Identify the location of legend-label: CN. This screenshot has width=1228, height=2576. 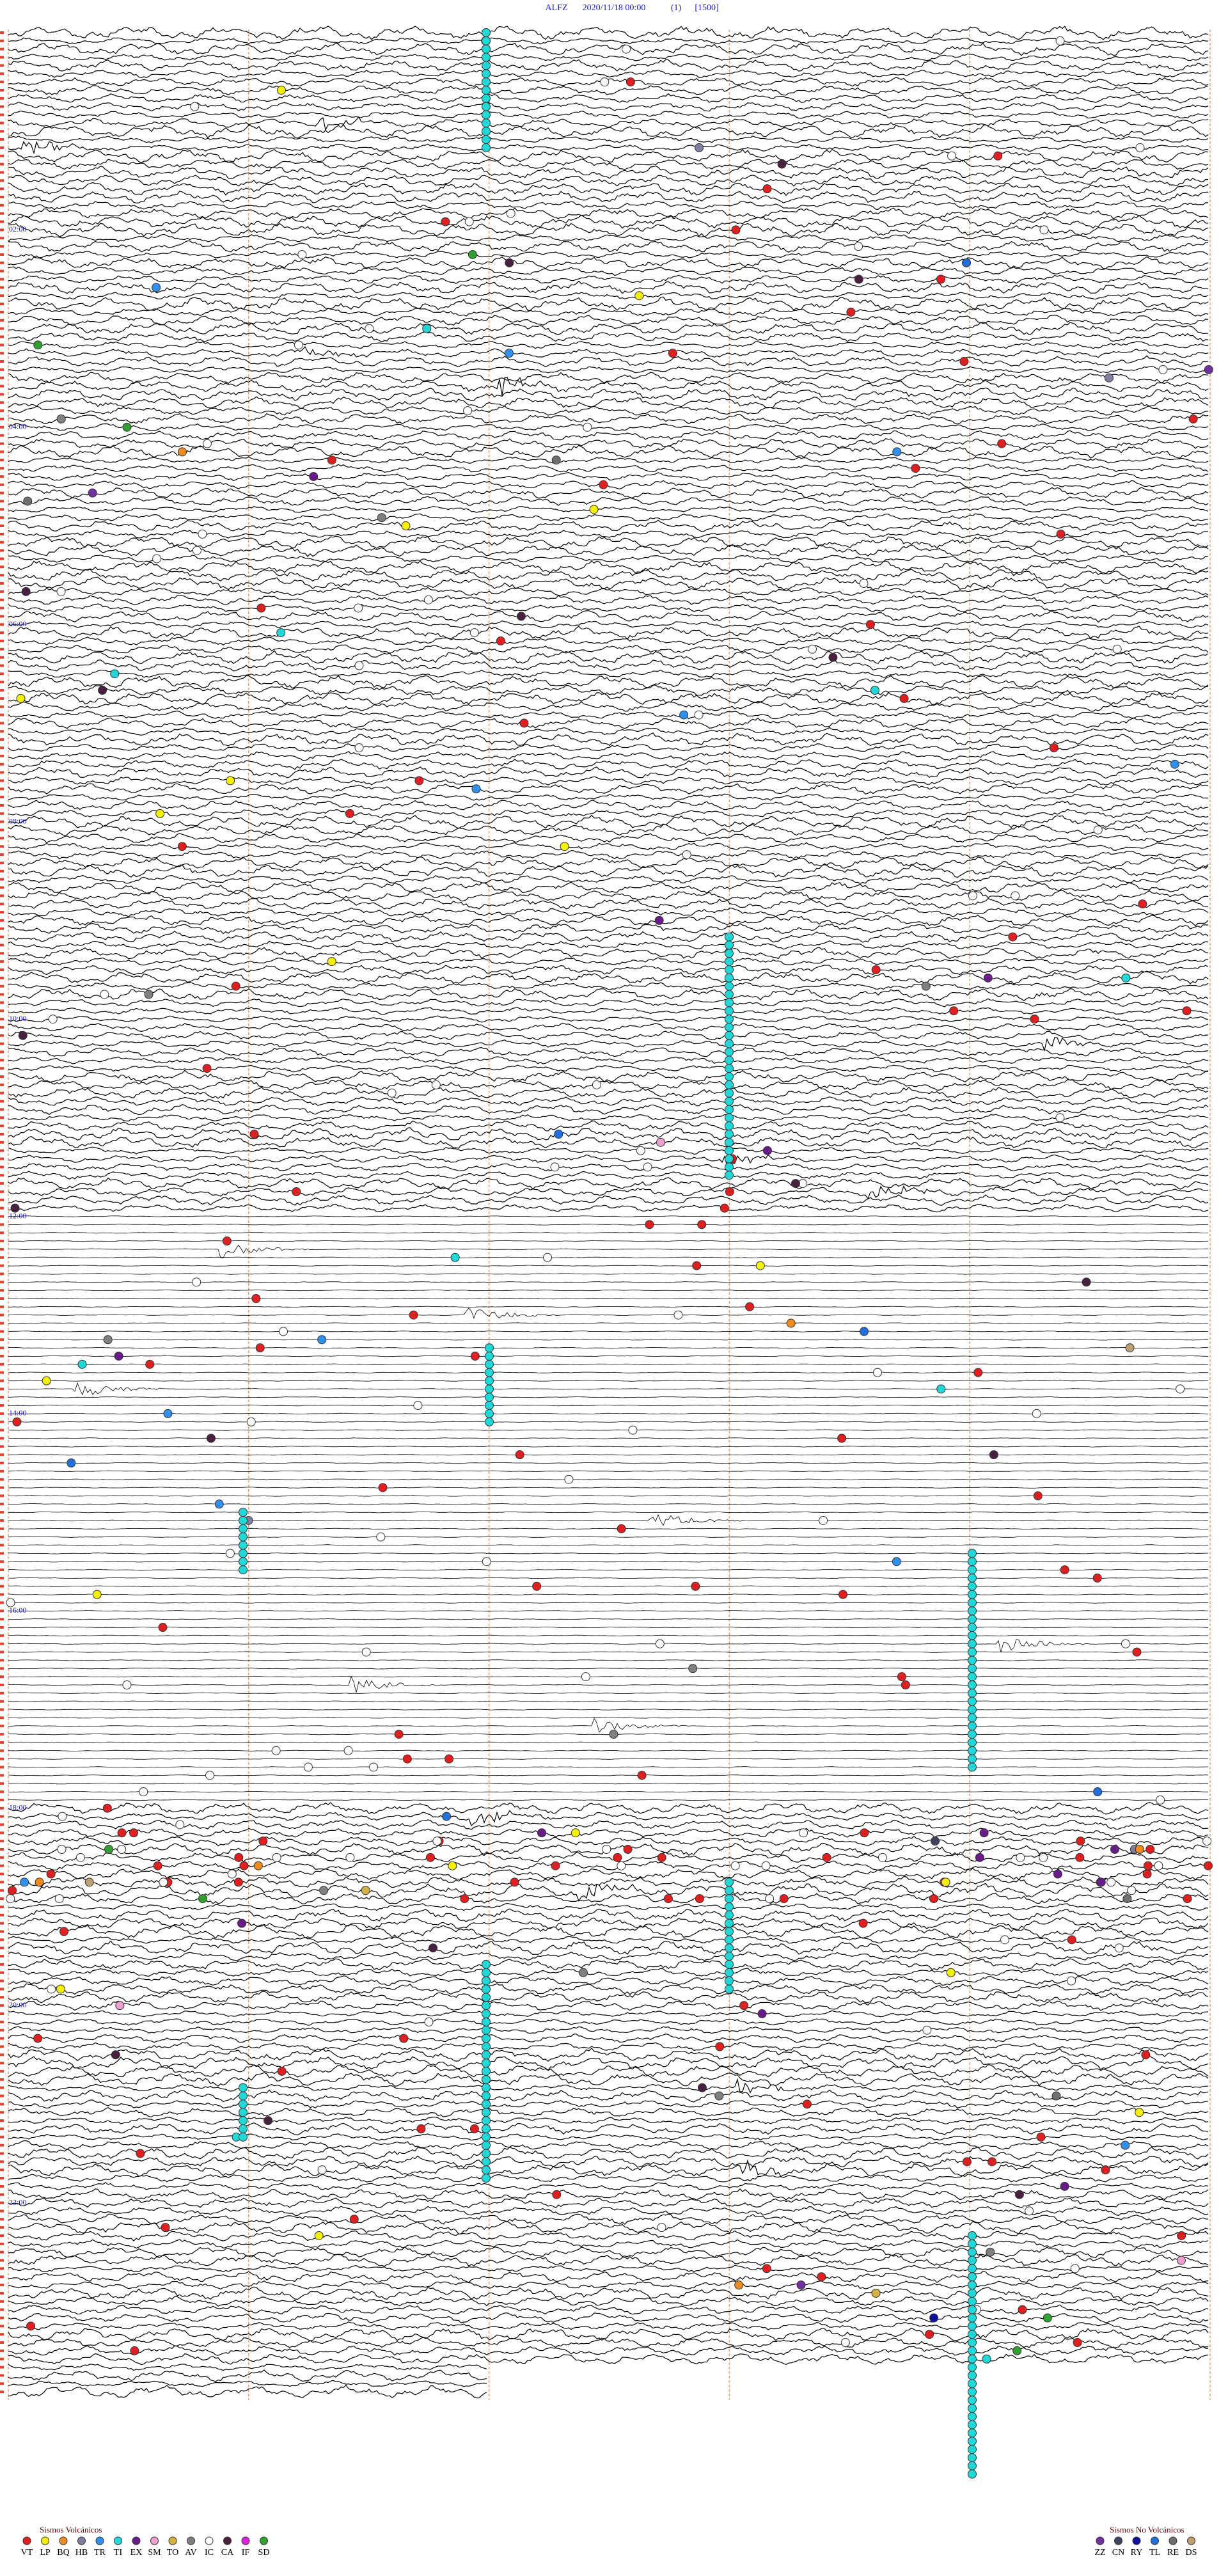
(1118, 2552).